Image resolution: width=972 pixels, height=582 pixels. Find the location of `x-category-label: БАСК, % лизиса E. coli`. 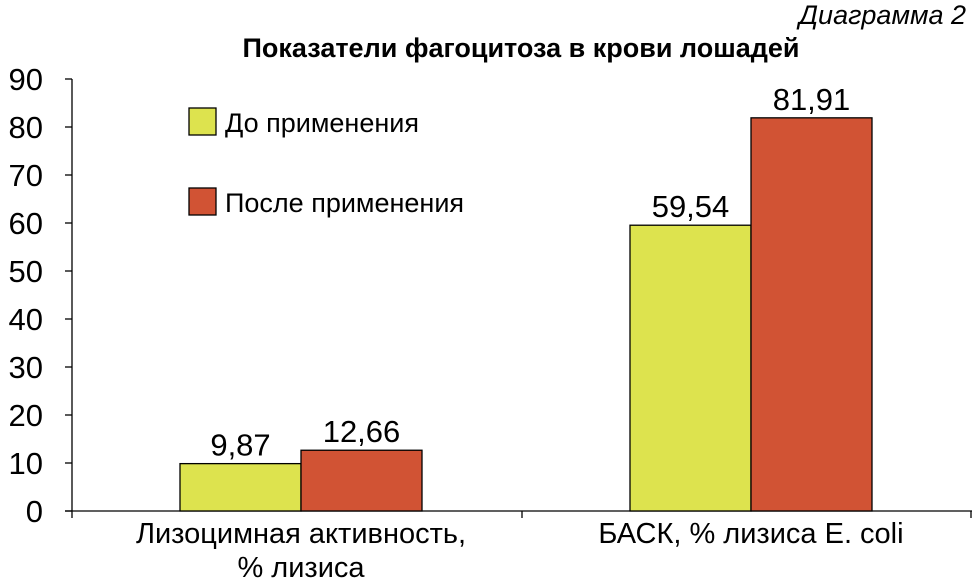

x-category-label: БАСК, % лизиса E. coli is located at coordinates (750, 534).